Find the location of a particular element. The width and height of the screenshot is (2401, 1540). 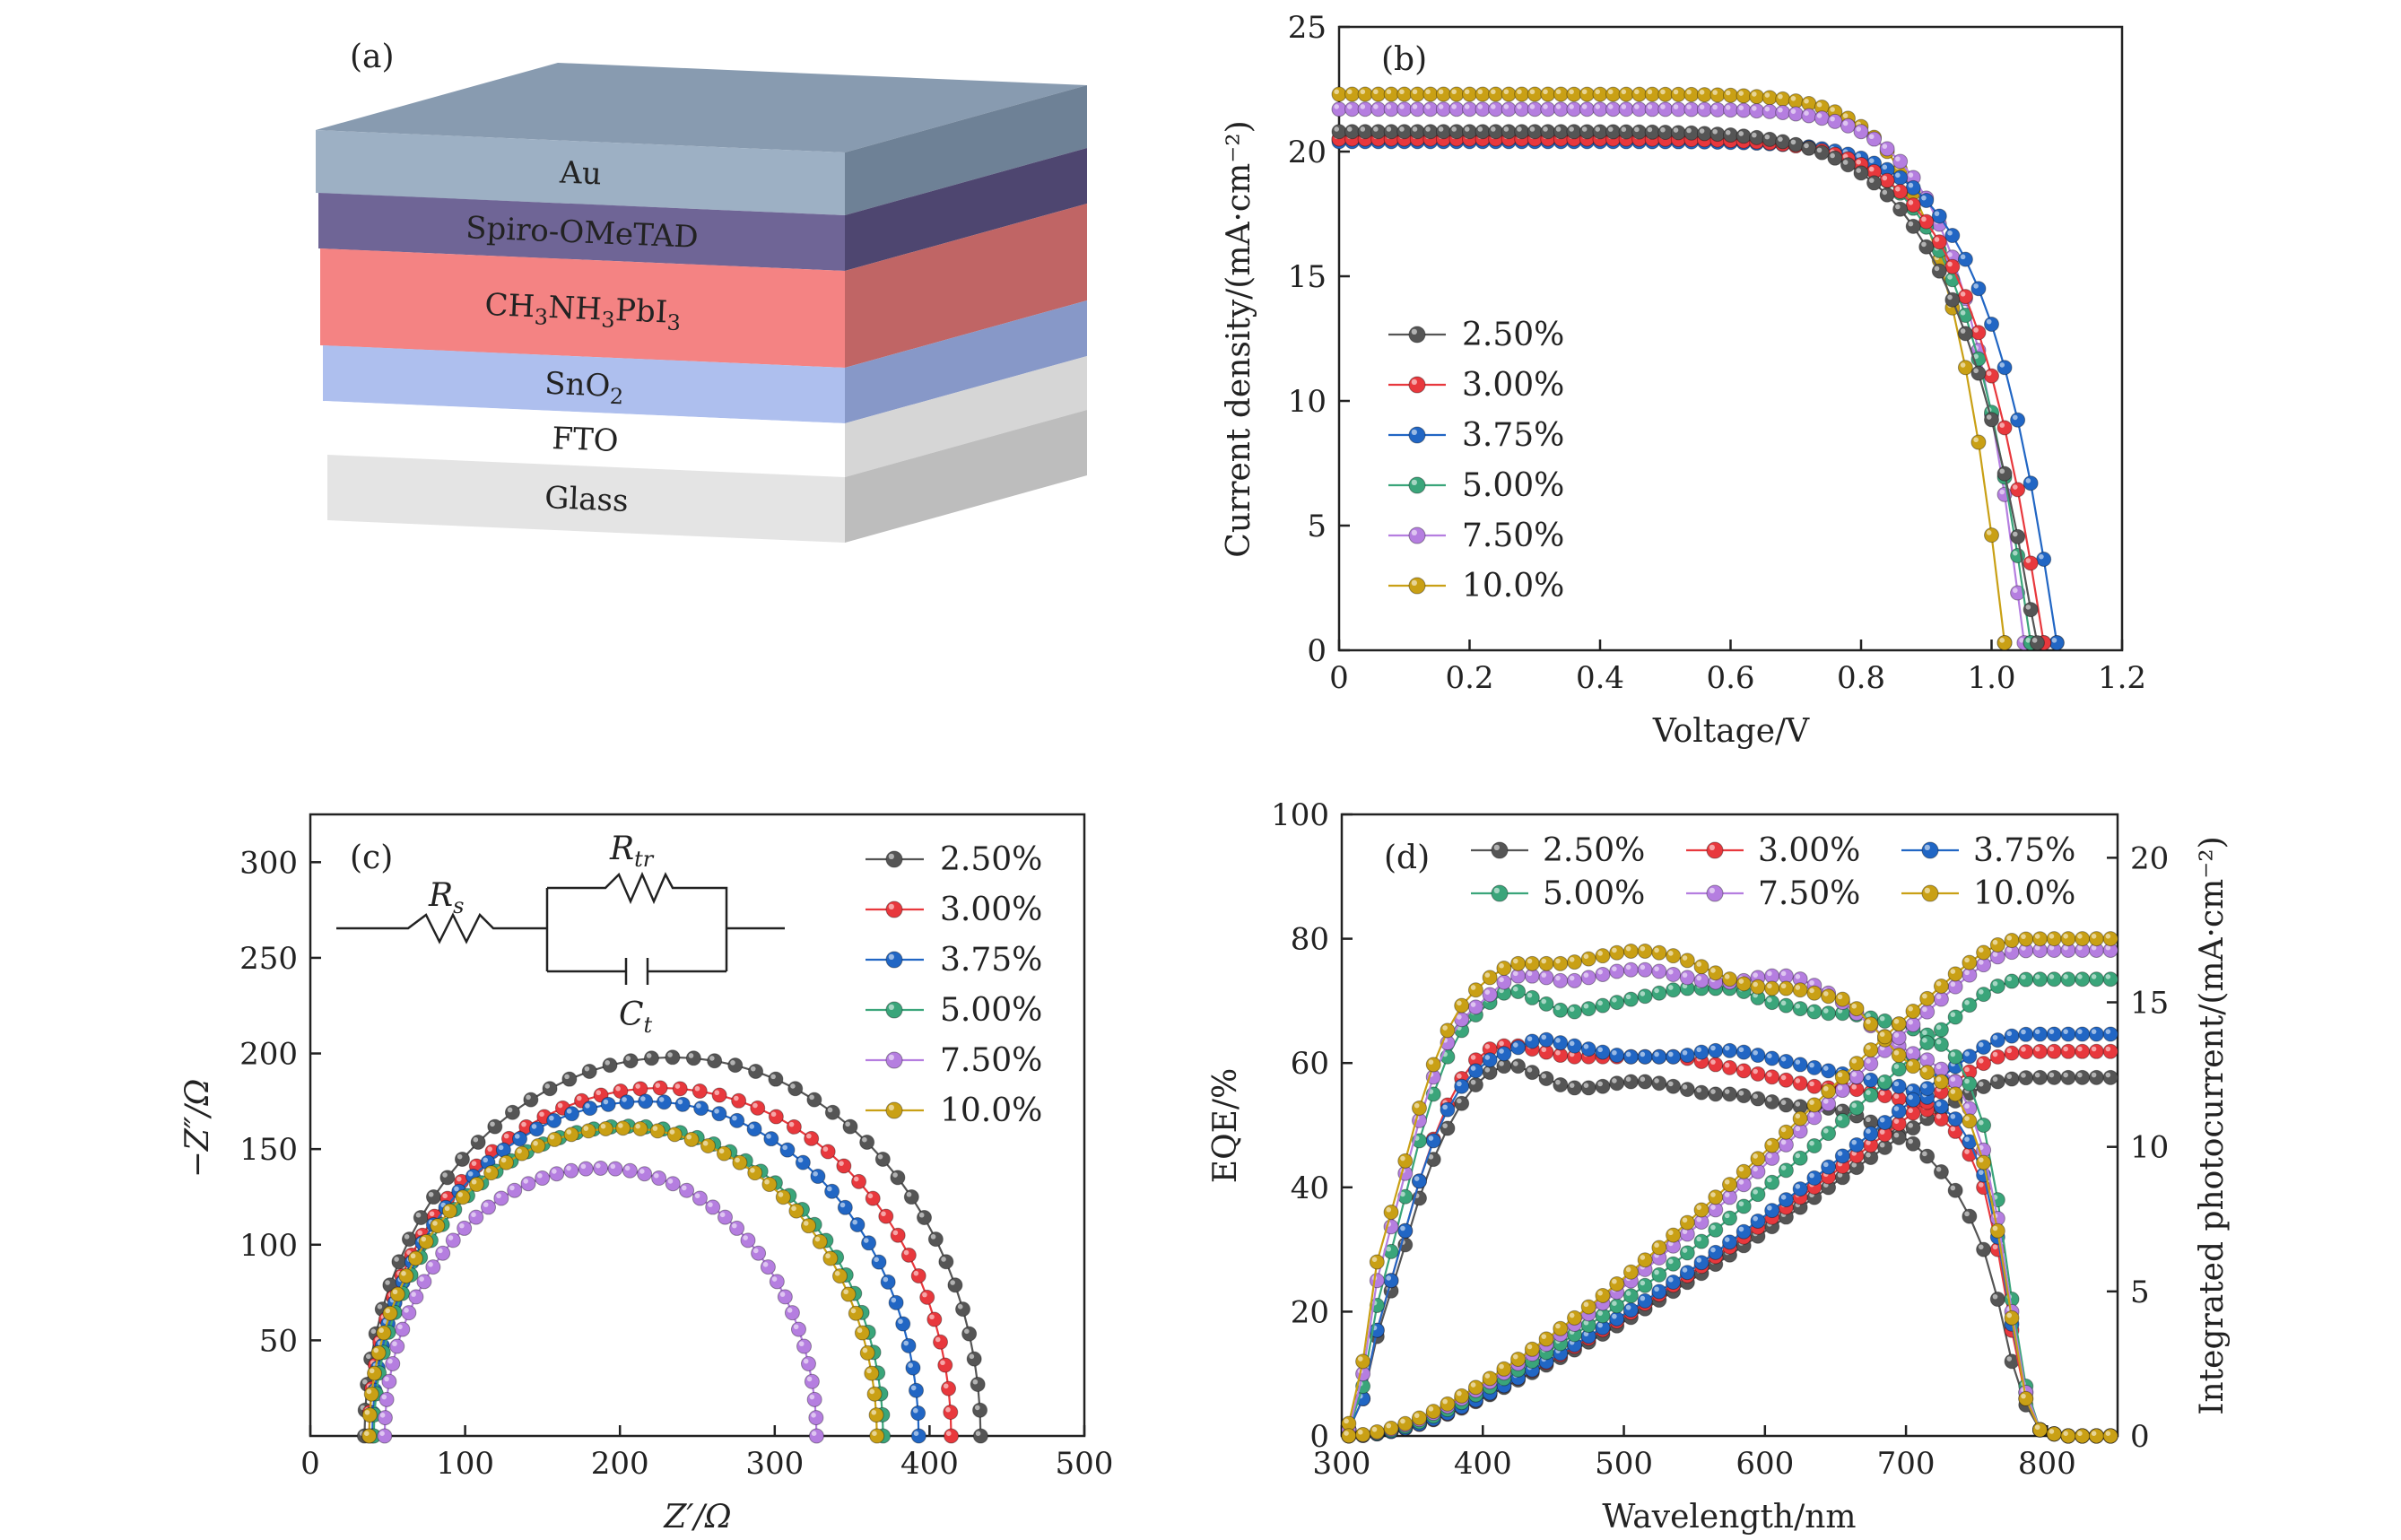

c-x-tick-label: 200 is located at coordinates (620, 1464).